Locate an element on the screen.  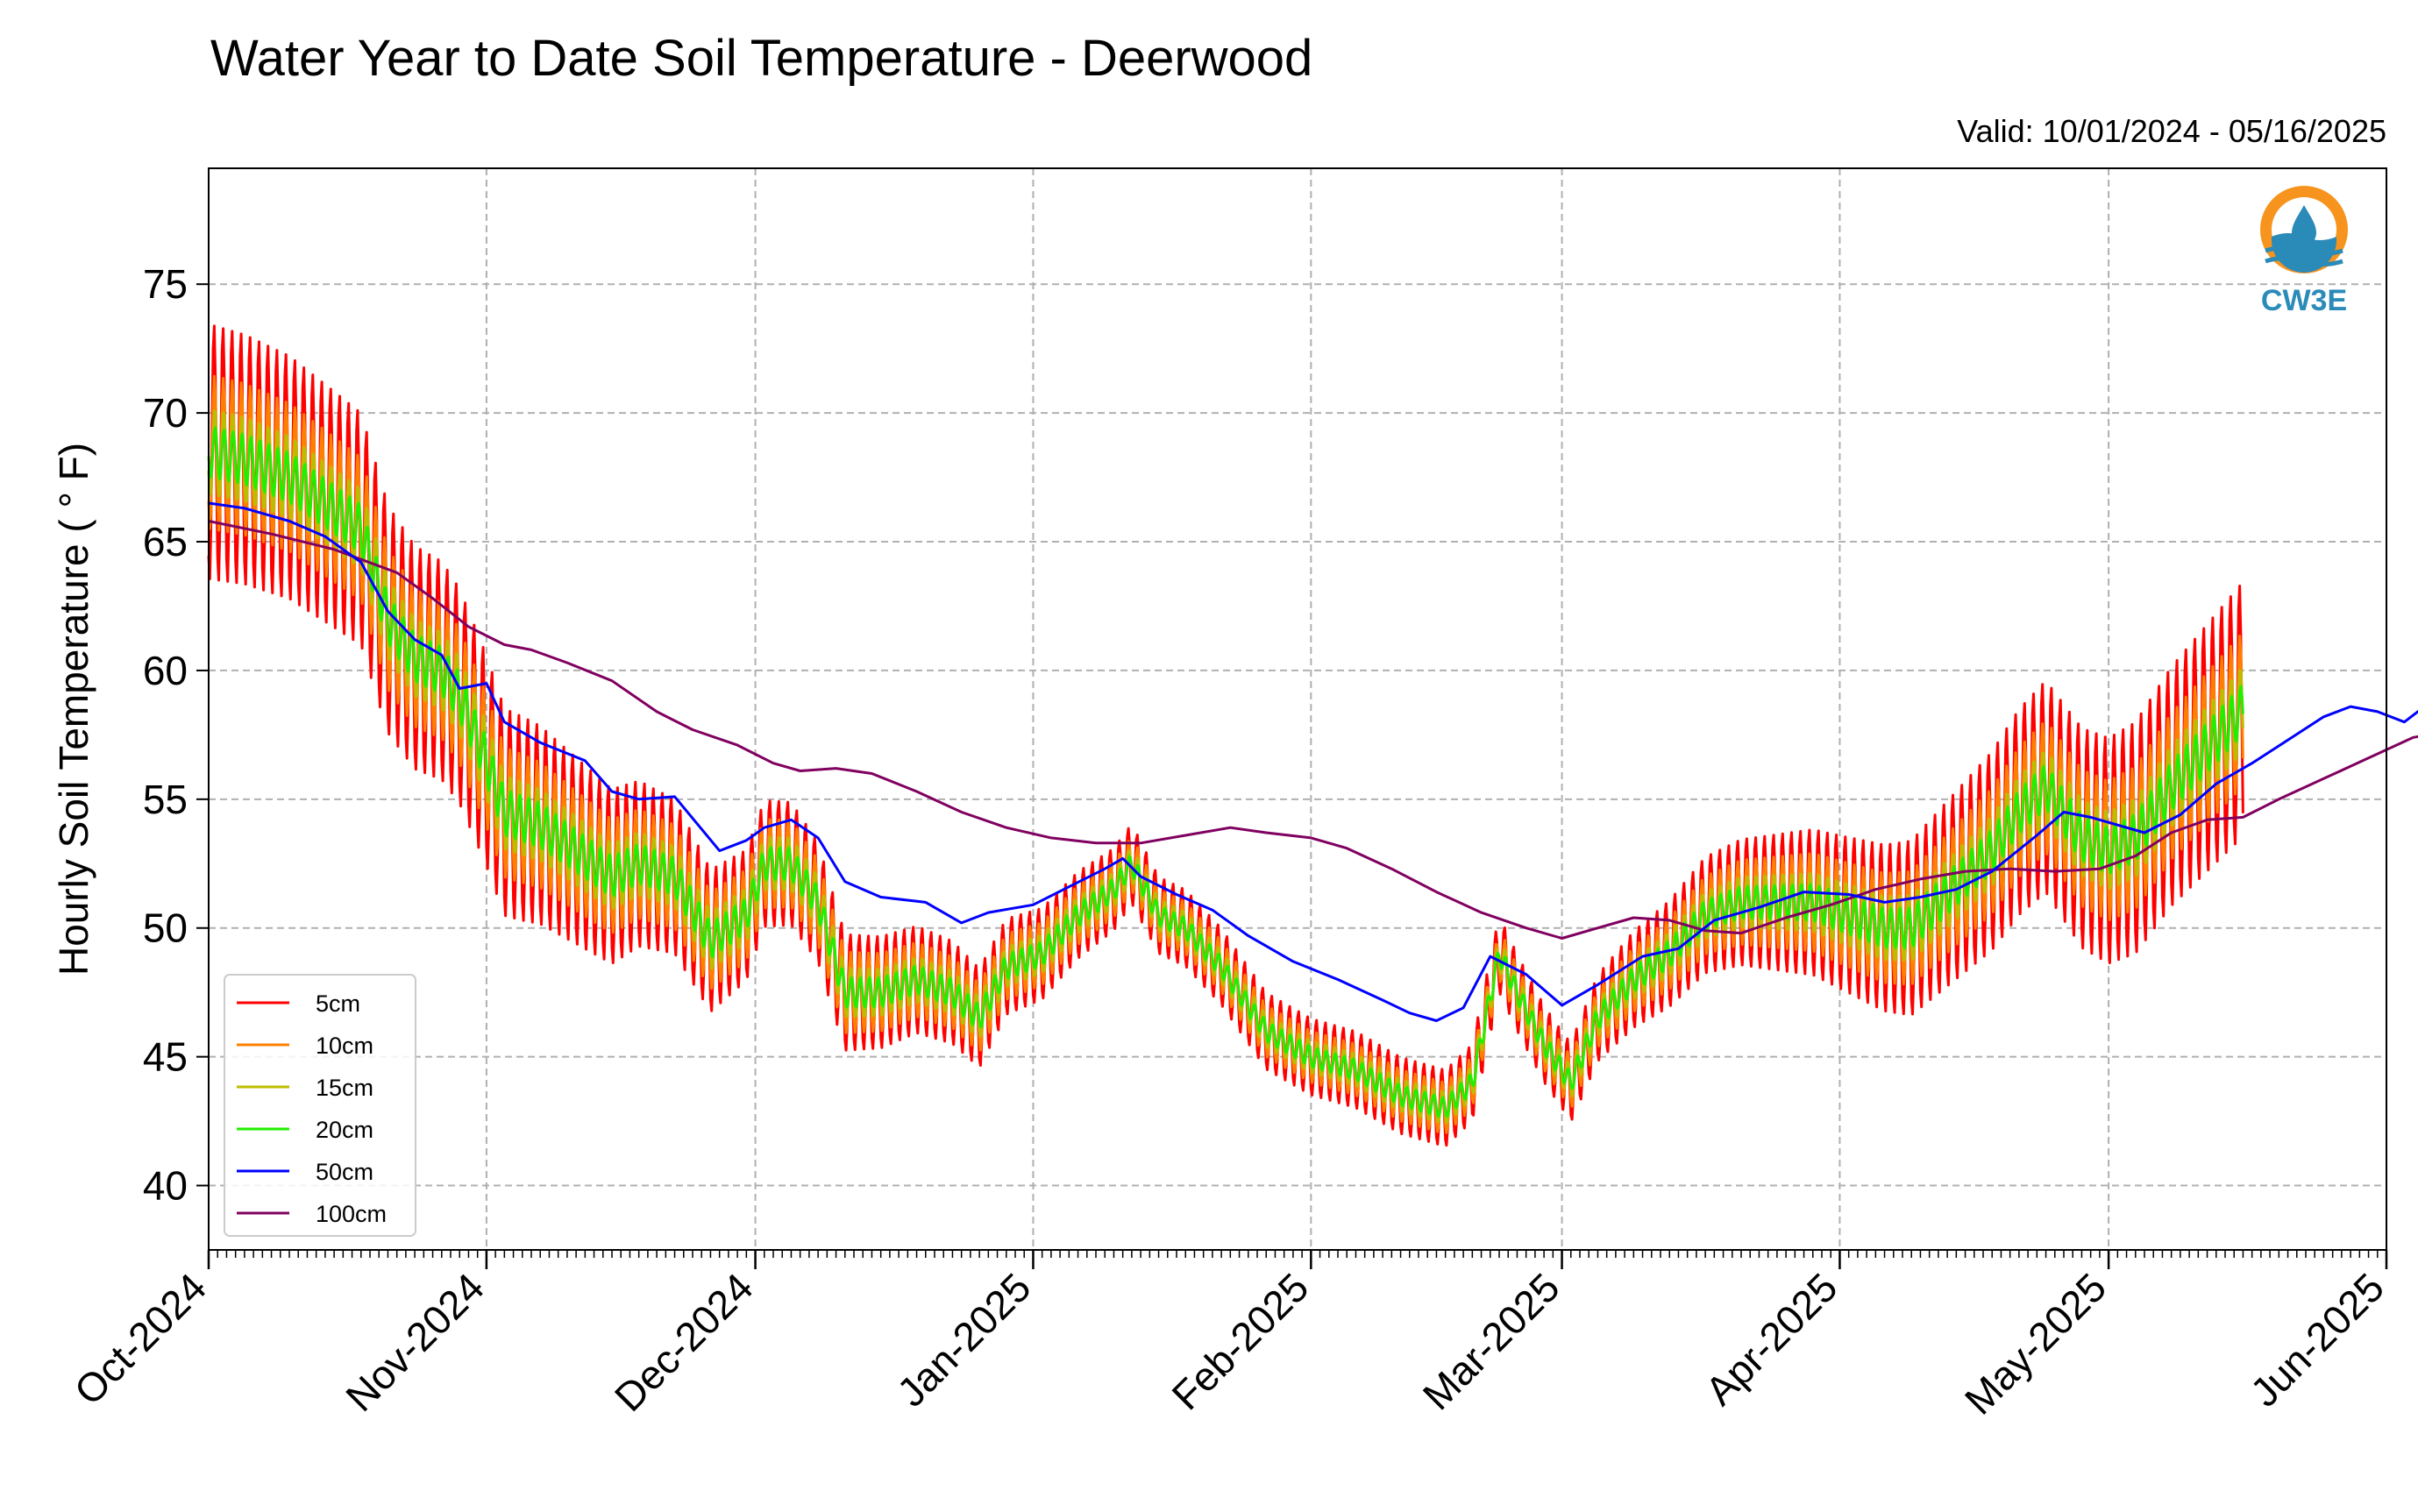
logo-water-lines is located at coordinates (2304, 255).